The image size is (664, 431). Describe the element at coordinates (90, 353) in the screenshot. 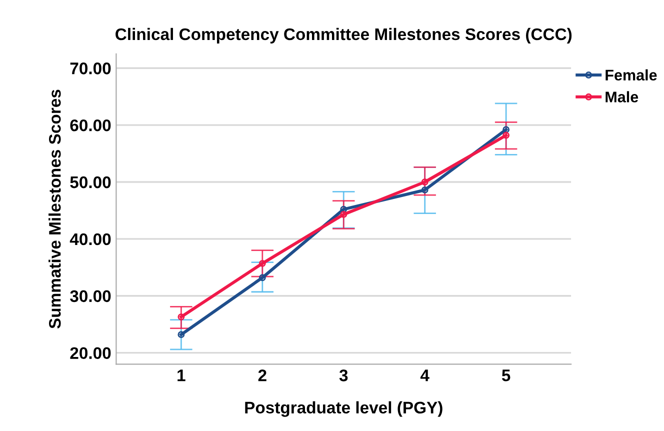

I see `y-tick-label: 20.00` at that location.